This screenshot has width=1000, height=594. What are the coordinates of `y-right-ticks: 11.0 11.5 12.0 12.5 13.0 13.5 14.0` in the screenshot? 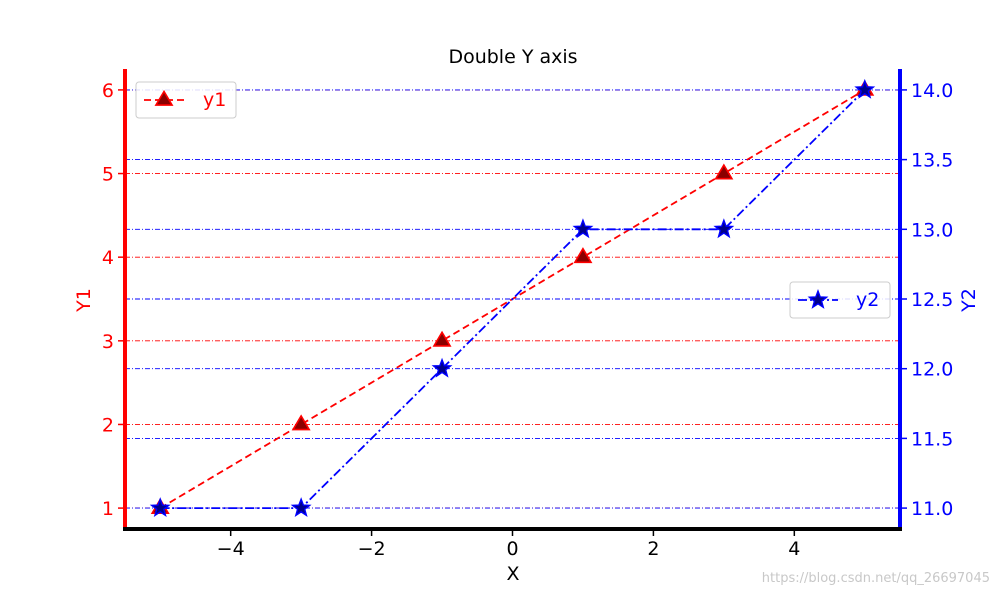 It's located at (926, 300).